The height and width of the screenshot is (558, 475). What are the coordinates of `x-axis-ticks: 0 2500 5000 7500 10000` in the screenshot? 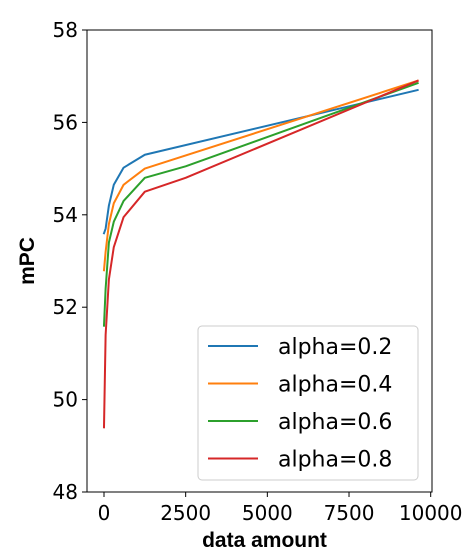 It's located at (280, 508).